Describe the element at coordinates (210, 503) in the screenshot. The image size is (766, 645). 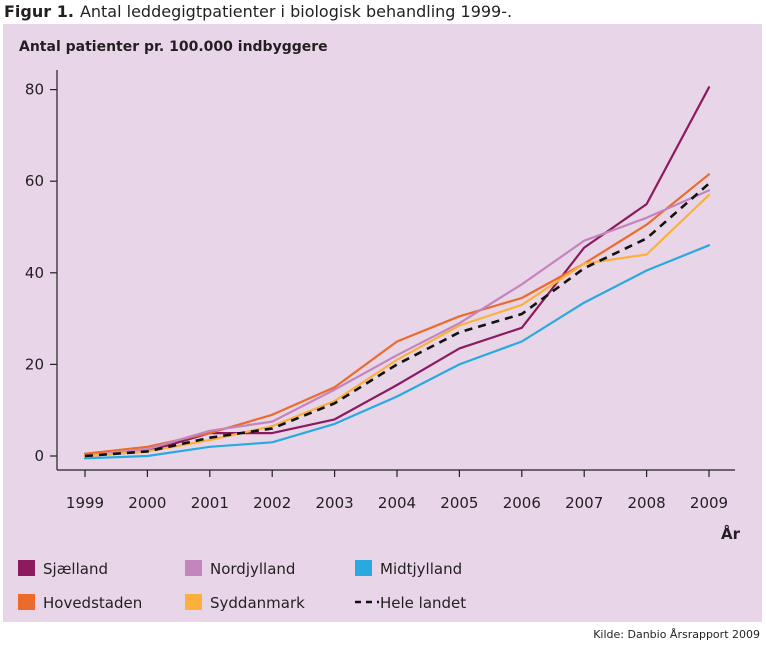
I see `x-tick-label: 2001` at that location.